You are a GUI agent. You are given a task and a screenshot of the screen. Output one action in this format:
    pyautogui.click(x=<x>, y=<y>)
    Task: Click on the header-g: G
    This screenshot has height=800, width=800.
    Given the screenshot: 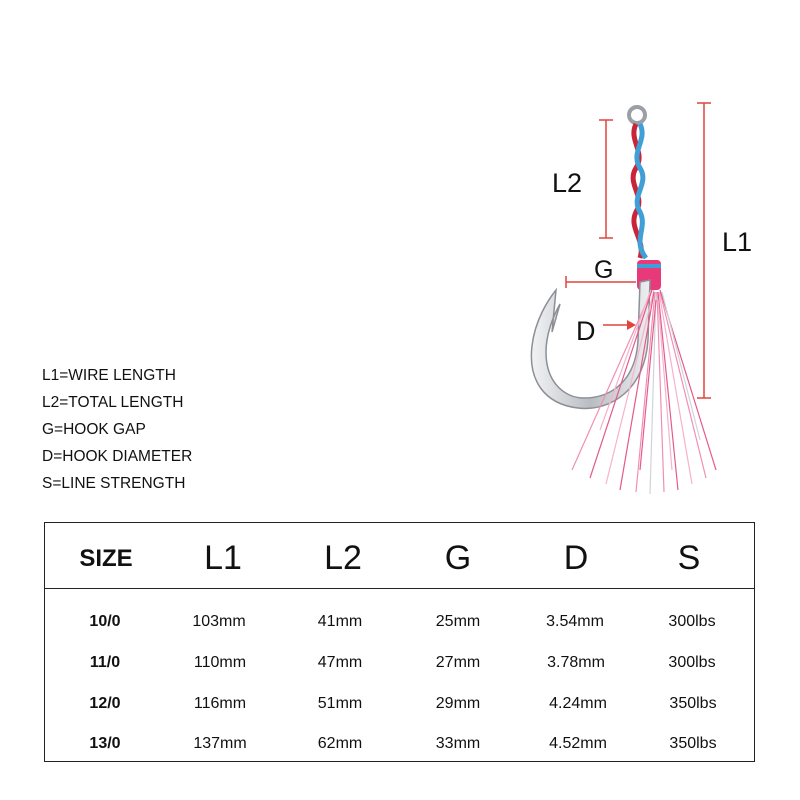 What is the action you would take?
    pyautogui.click(x=458, y=558)
    